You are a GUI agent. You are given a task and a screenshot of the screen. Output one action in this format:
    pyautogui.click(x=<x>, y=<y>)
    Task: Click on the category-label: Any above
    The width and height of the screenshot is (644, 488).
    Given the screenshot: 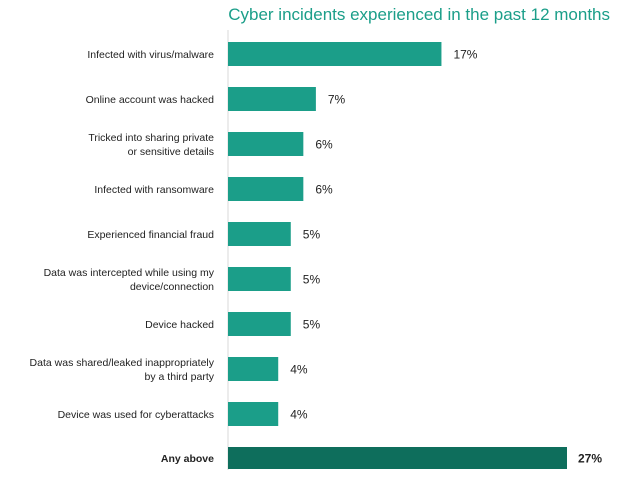 What is the action you would take?
    pyautogui.click(x=187, y=459)
    